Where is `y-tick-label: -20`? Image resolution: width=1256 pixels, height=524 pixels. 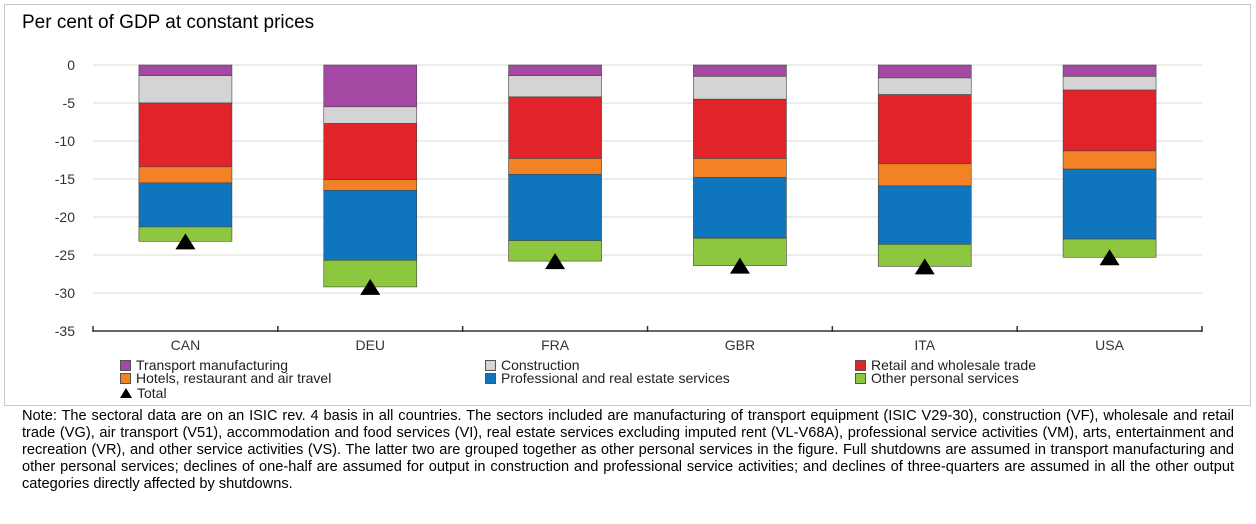 y-tick-label: -20 is located at coordinates (65, 217).